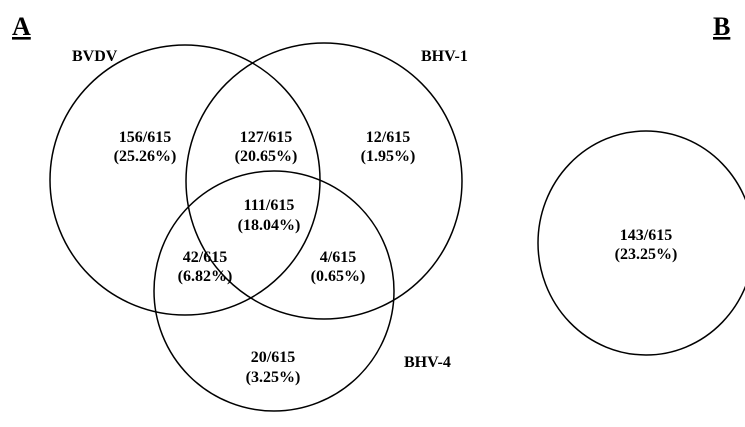 The image size is (745, 427). What do you see at coordinates (266, 156) in the screenshot?
I see `bvdv-bhv1-percent: (20.65%)` at bounding box center [266, 156].